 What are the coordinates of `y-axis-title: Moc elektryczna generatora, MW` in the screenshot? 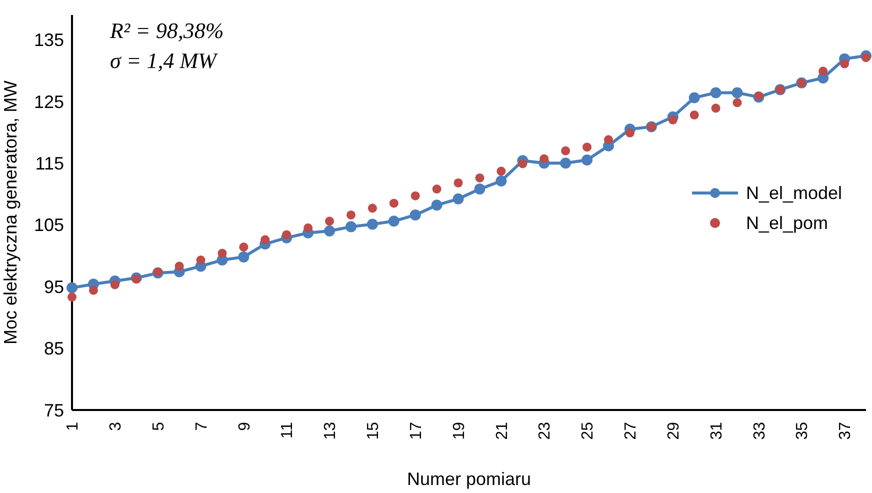 It's located at (10, 212).